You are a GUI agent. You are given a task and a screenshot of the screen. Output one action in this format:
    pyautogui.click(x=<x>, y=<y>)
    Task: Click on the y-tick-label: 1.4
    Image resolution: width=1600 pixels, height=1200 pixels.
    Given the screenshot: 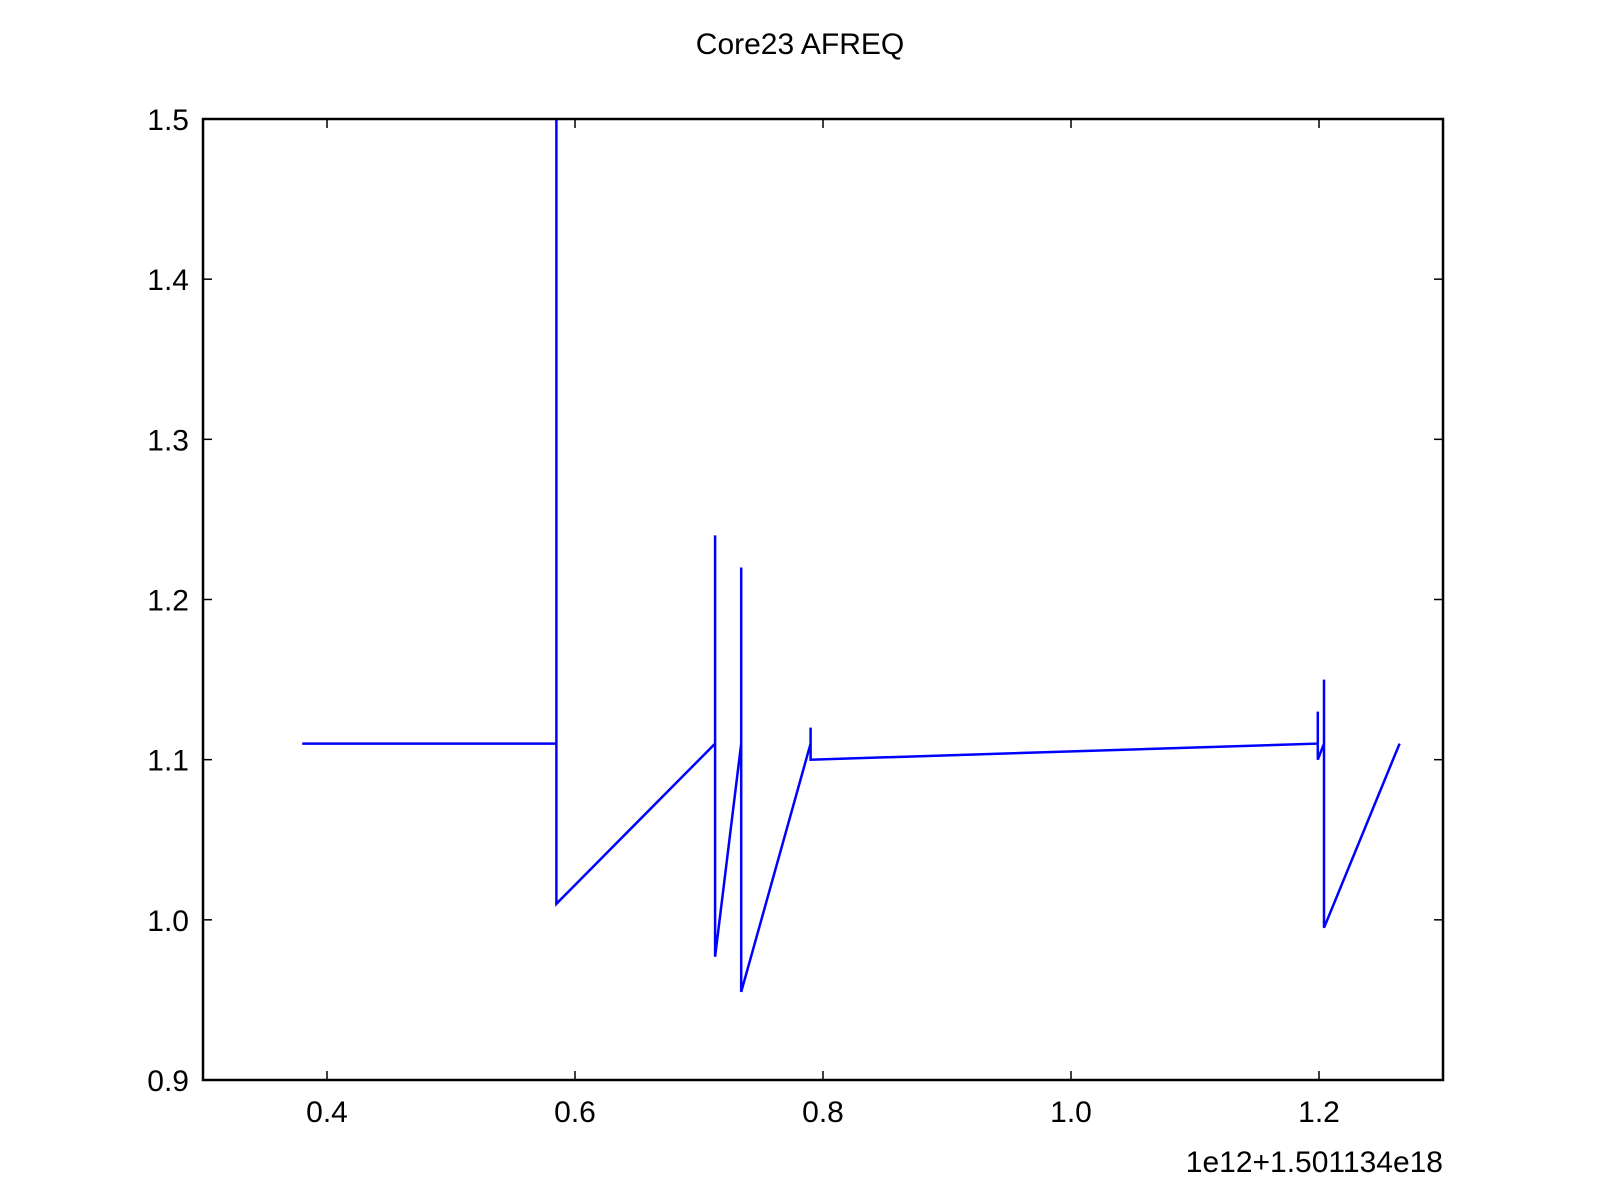 What is the action you would take?
    pyautogui.click(x=168, y=280)
    